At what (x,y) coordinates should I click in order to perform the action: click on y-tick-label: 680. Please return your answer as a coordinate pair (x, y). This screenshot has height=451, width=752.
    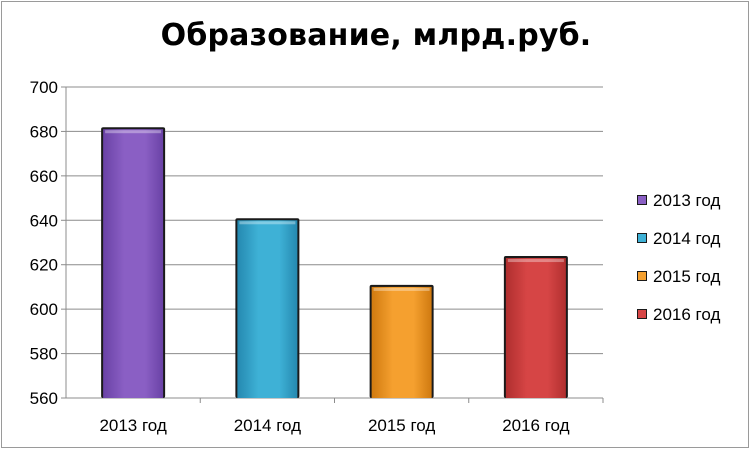
    Looking at the image, I should click on (44, 131).